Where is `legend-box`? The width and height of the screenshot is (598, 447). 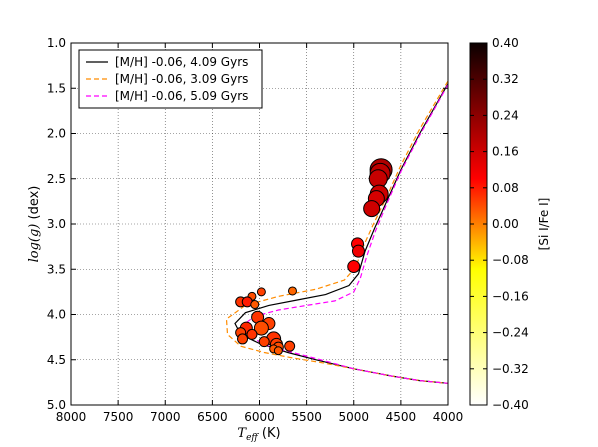 legend-box is located at coordinates (170, 79).